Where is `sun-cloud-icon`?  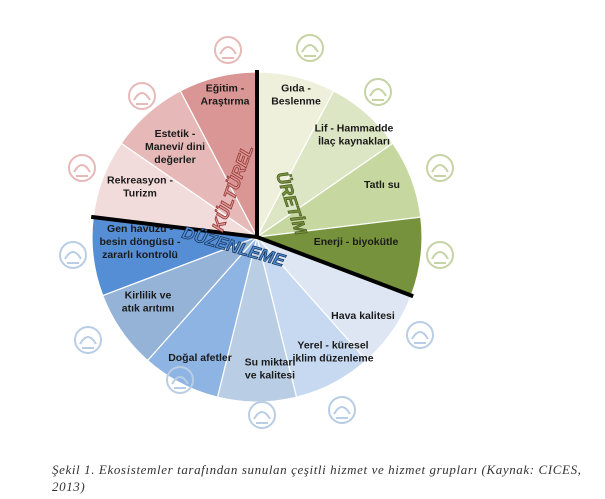 sun-cloud-icon is located at coordinates (342, 410).